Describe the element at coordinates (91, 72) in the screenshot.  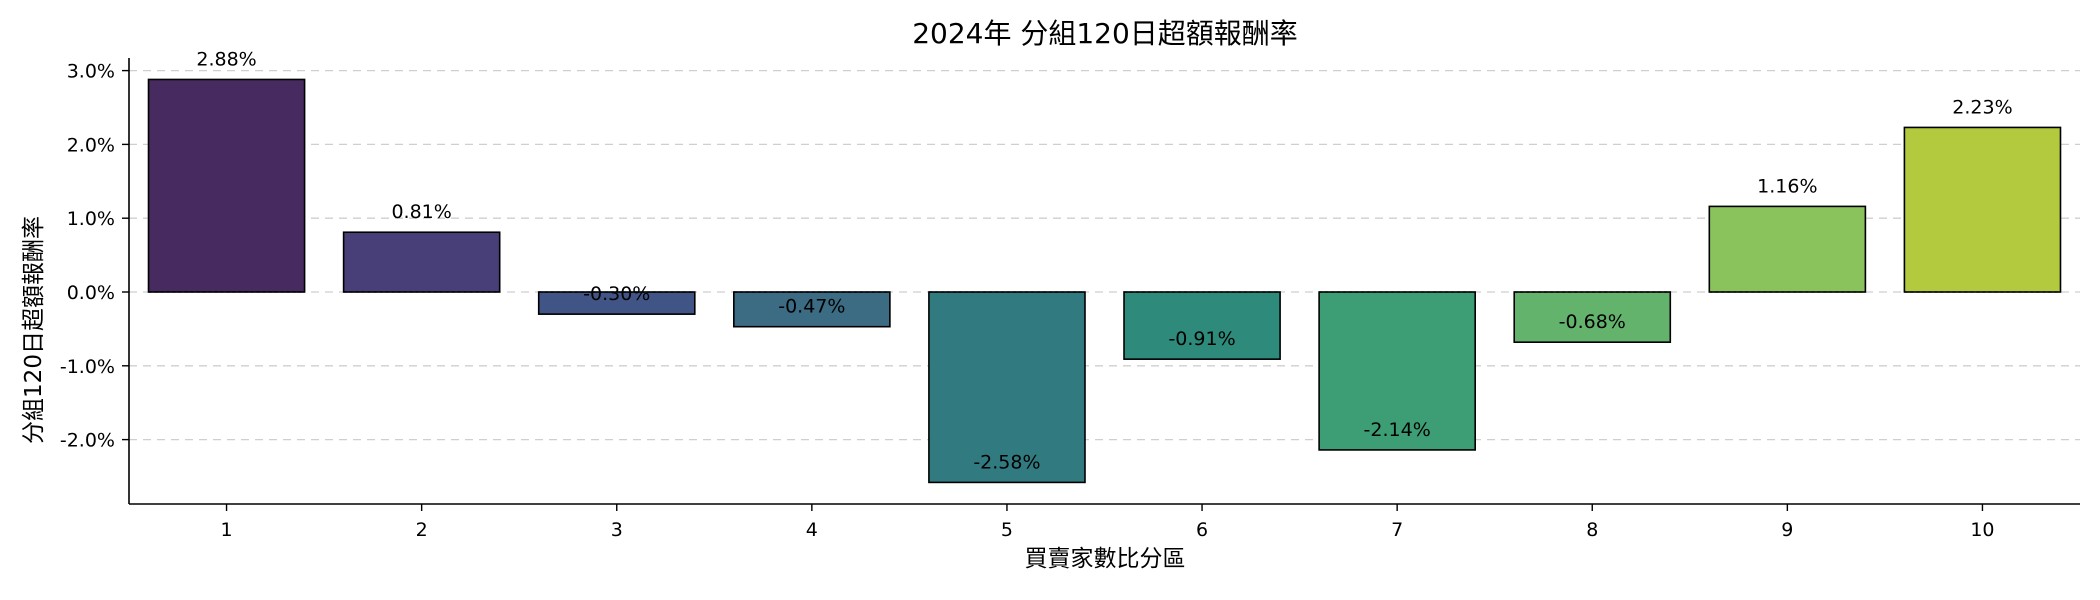
I see `y-tick-label: 3.0%` at that location.